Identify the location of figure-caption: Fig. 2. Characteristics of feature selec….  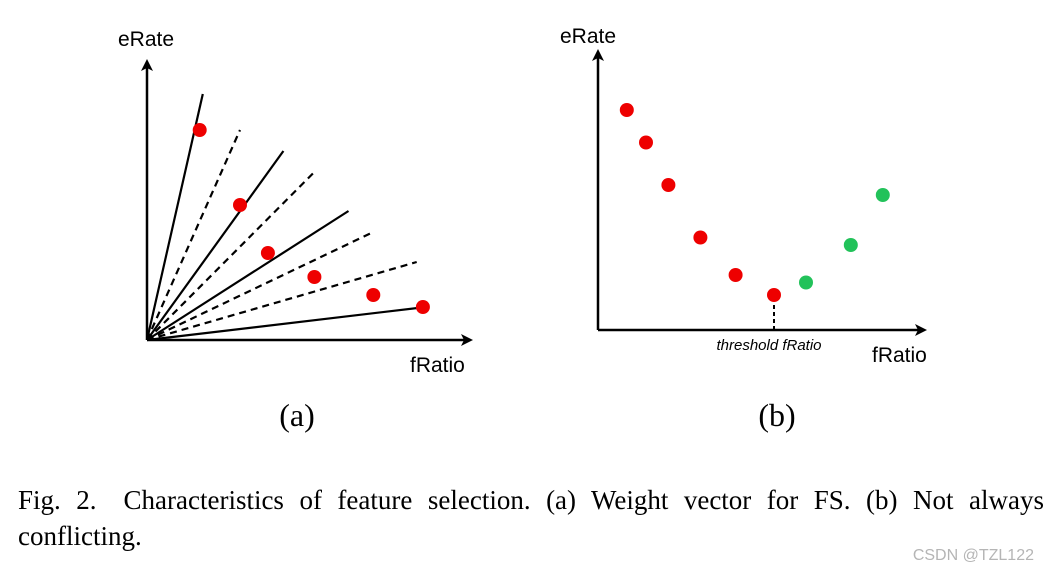
(531, 518).